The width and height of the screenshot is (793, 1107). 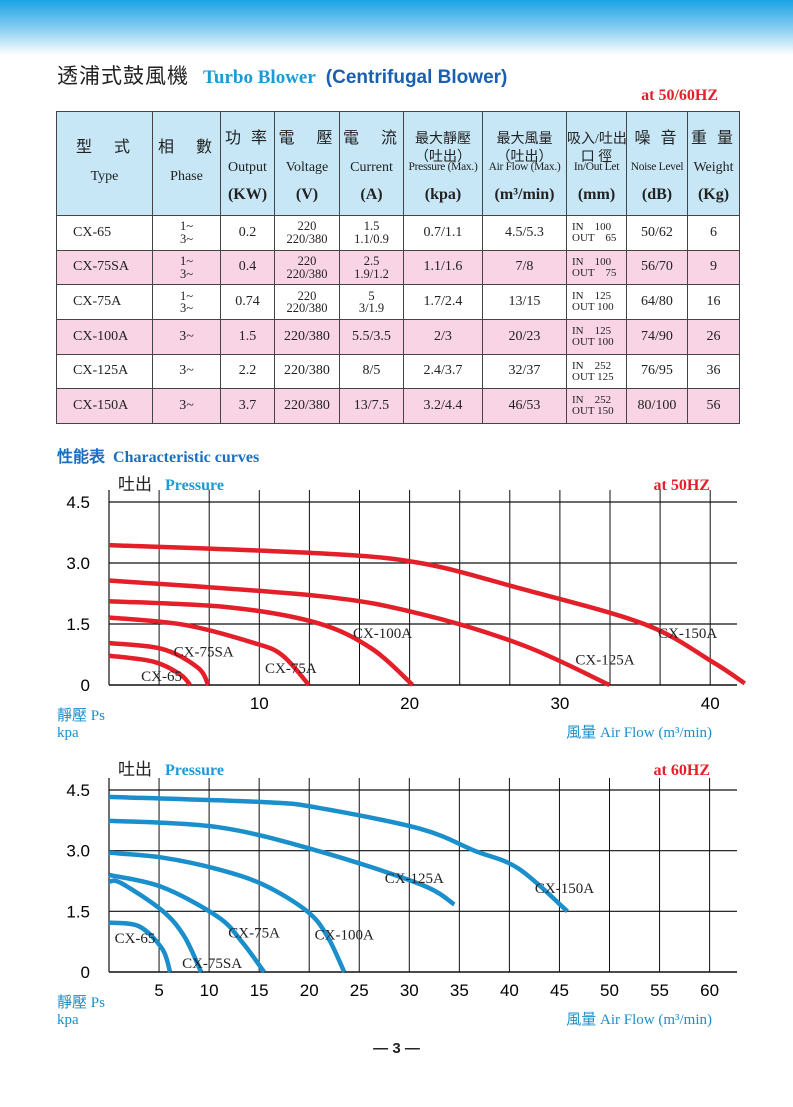 What do you see at coordinates (443, 337) in the screenshot?
I see `table-cell: 2/3` at bounding box center [443, 337].